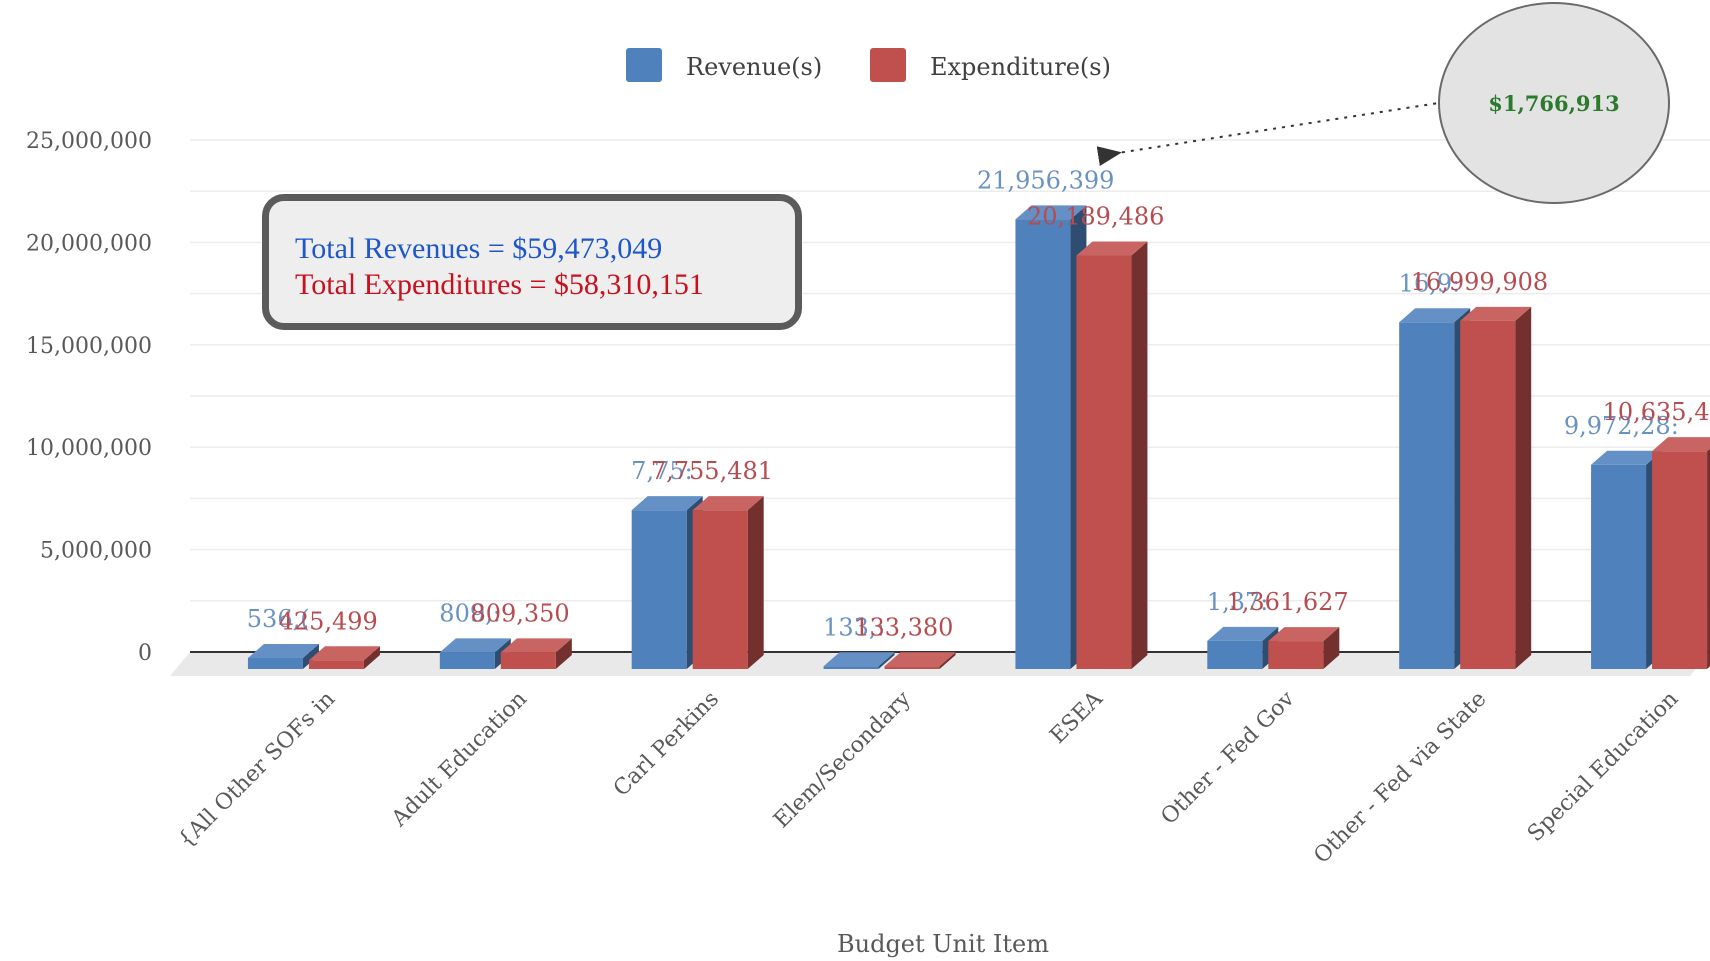 Image resolution: width=1710 pixels, height=961 pixels. I want to click on category-label: Other - Fed Gov, so click(1228, 758).